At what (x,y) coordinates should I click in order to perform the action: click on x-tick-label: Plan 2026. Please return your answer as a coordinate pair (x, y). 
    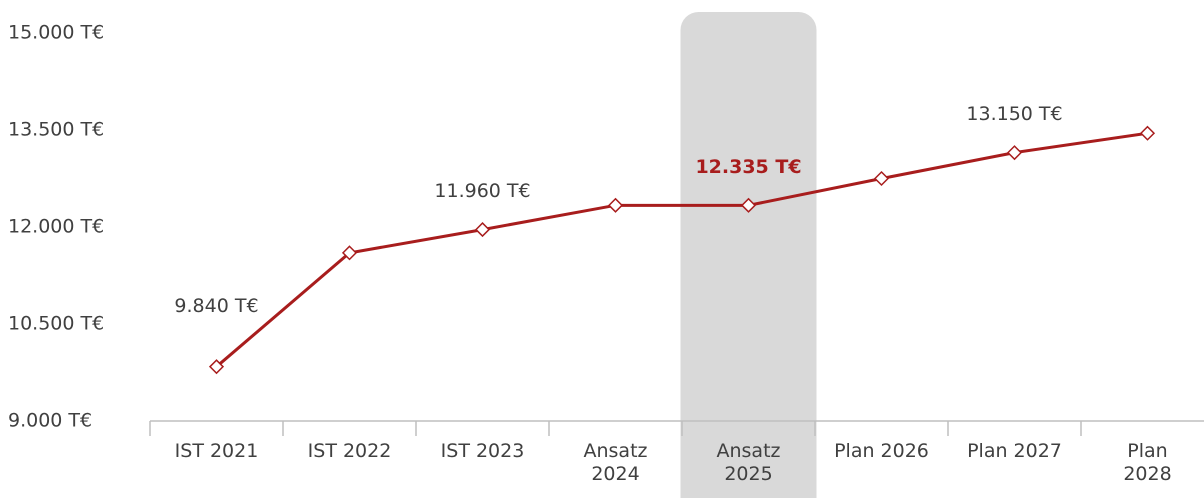
    Looking at the image, I should click on (881, 451).